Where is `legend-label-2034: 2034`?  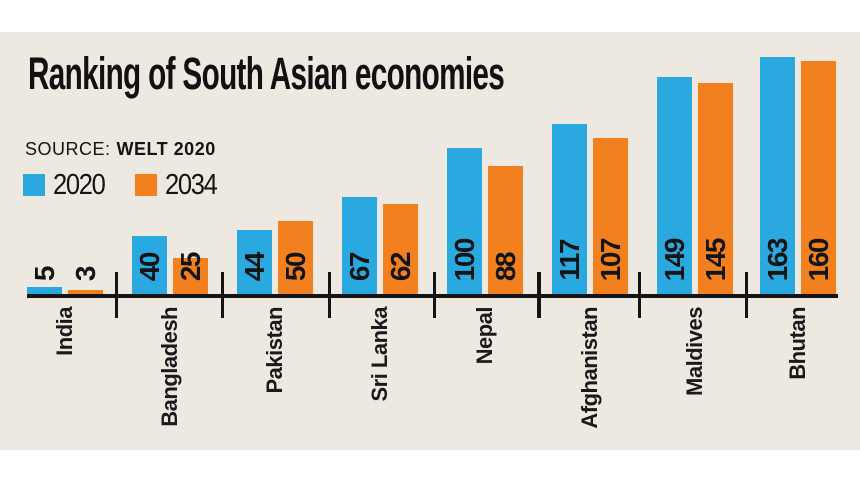 legend-label-2034: 2034 is located at coordinates (191, 185).